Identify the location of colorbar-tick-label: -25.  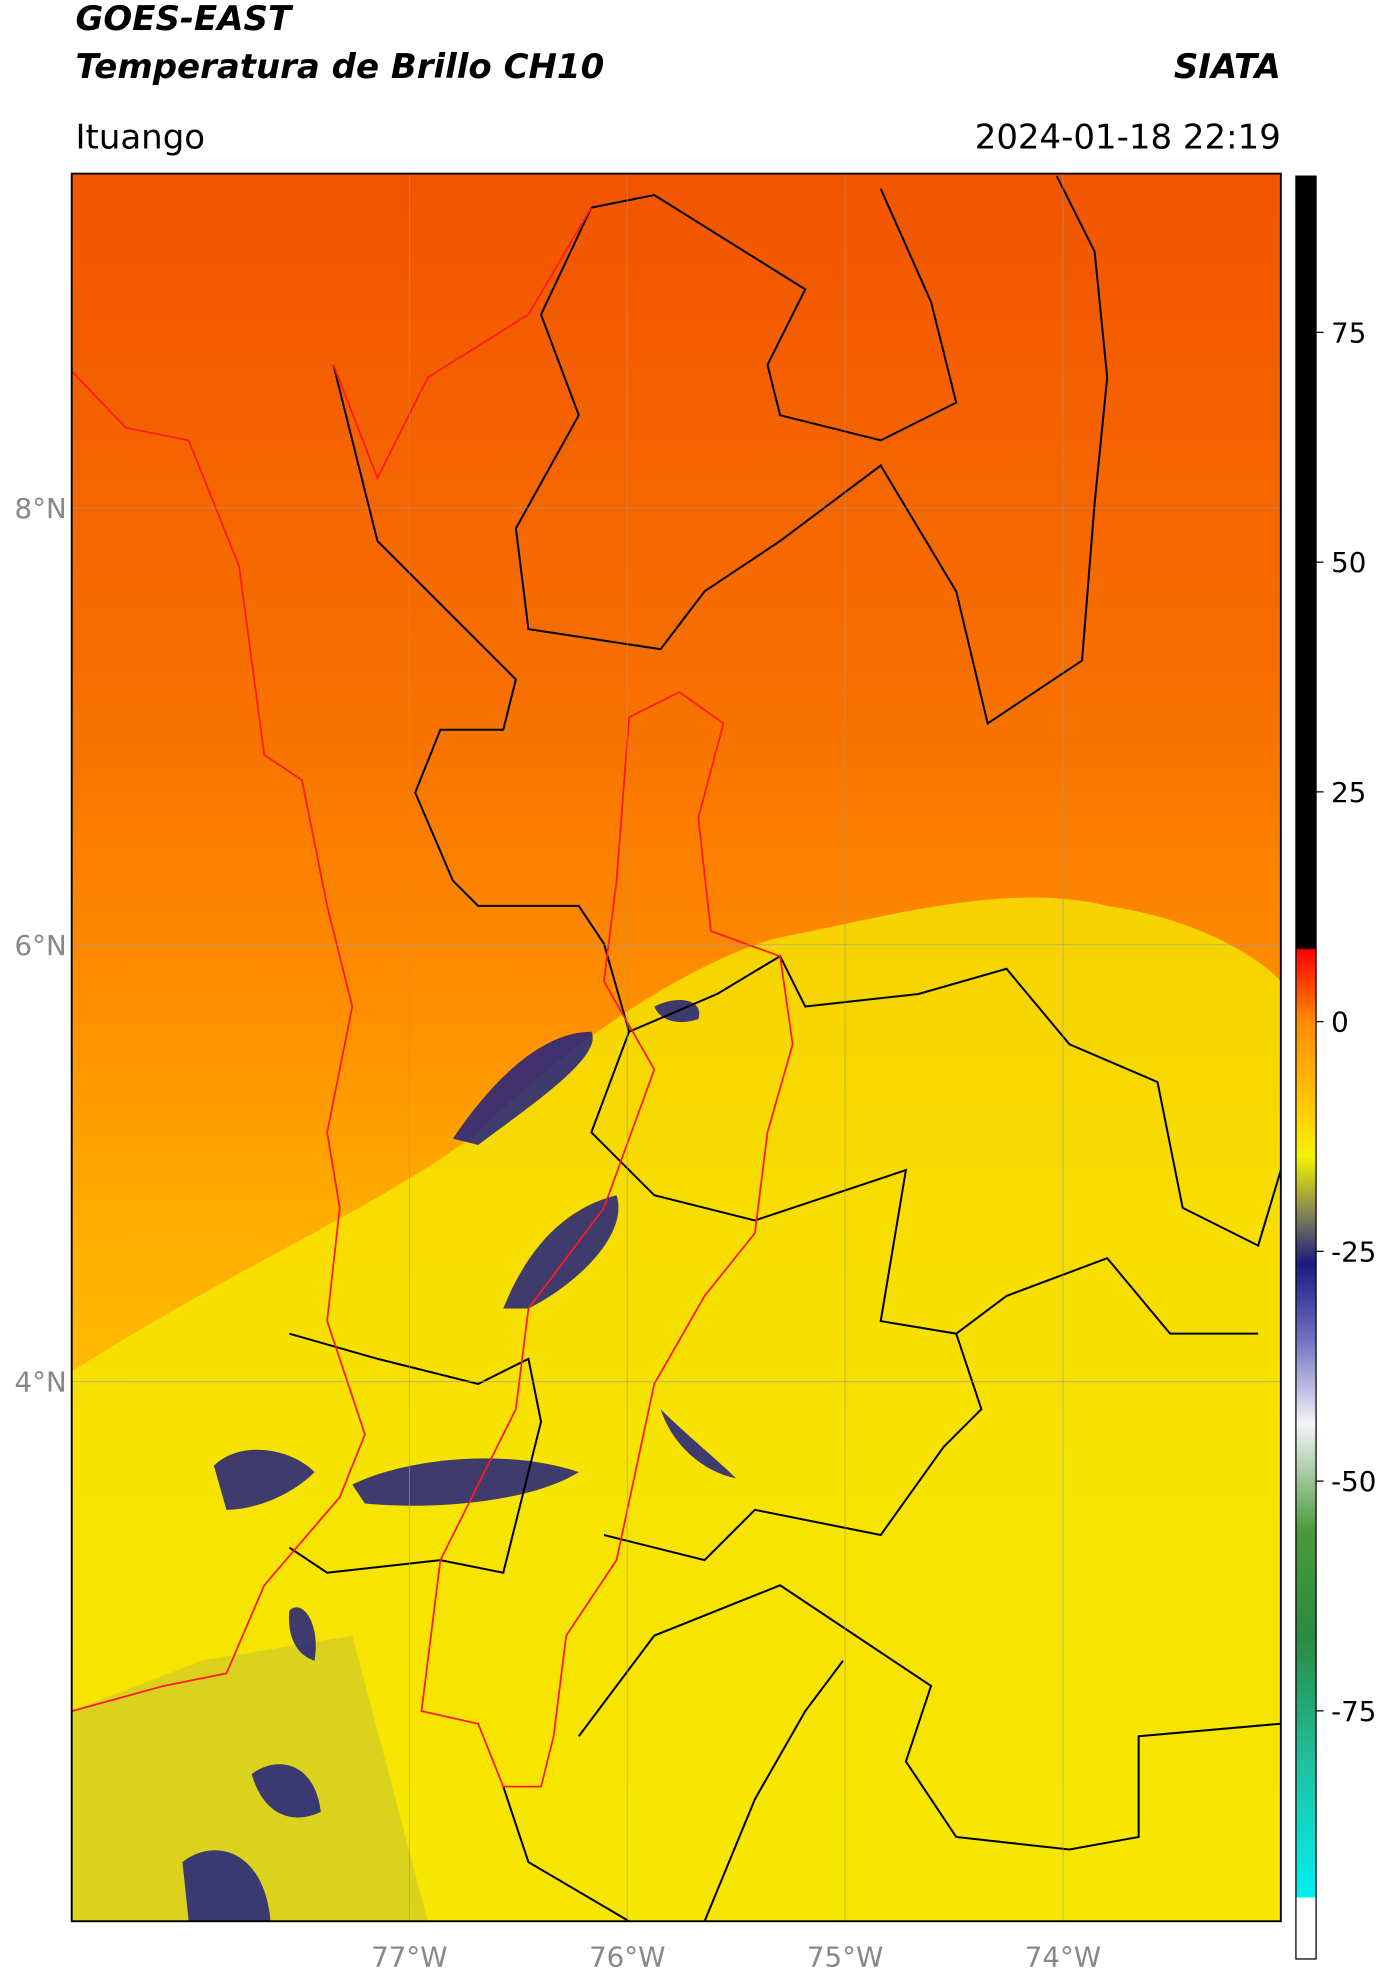
(1353, 1251).